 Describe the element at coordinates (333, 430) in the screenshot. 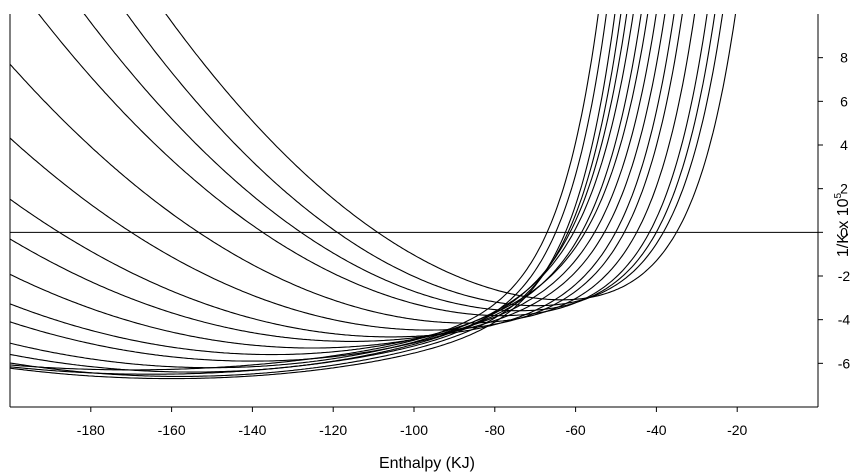

I see `x-tick-label: -120` at that location.